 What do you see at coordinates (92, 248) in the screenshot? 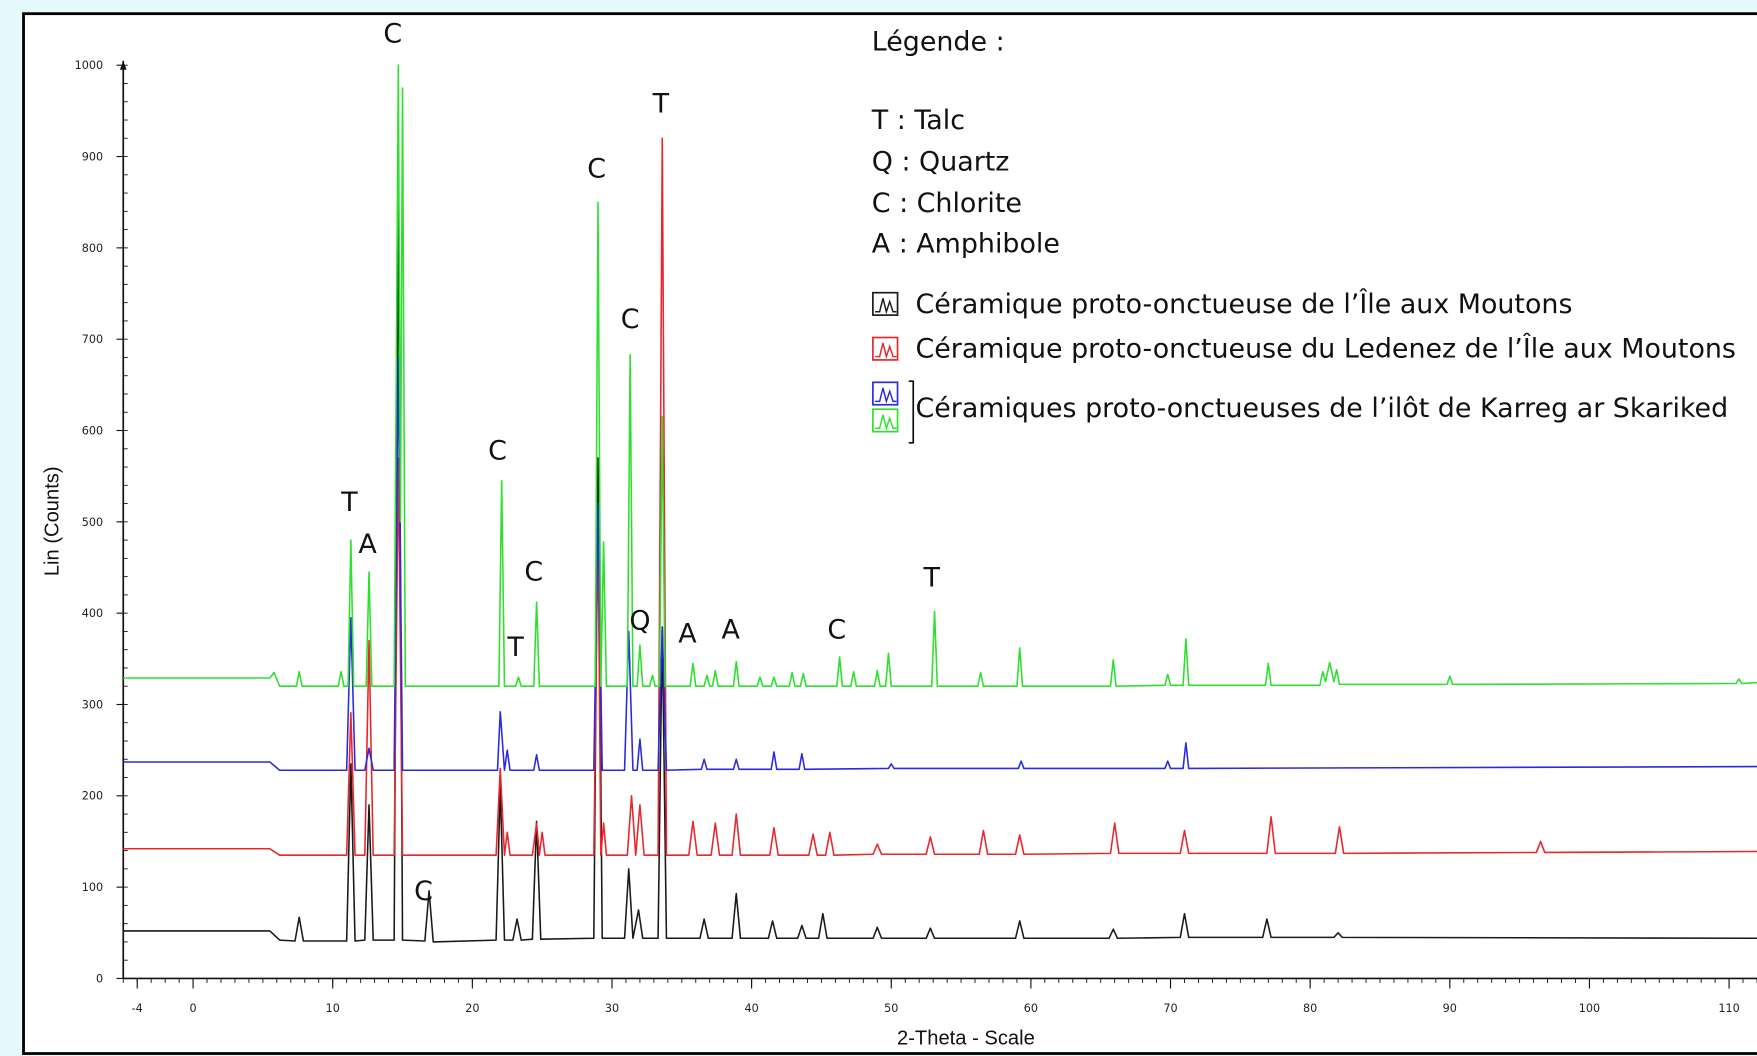
I see `y-tick-label: 800` at bounding box center [92, 248].